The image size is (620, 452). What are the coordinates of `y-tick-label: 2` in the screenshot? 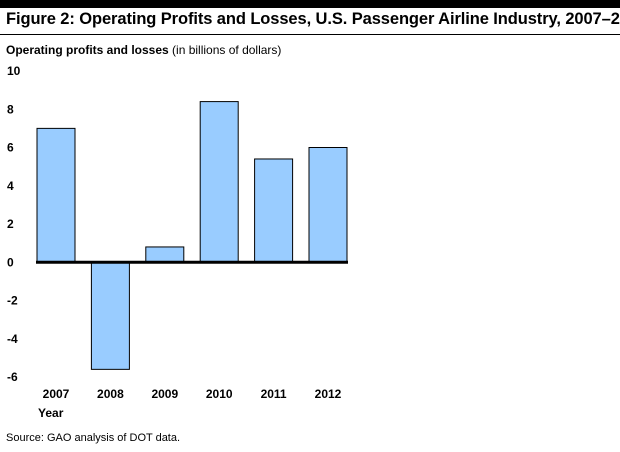 It's located at (10, 224).